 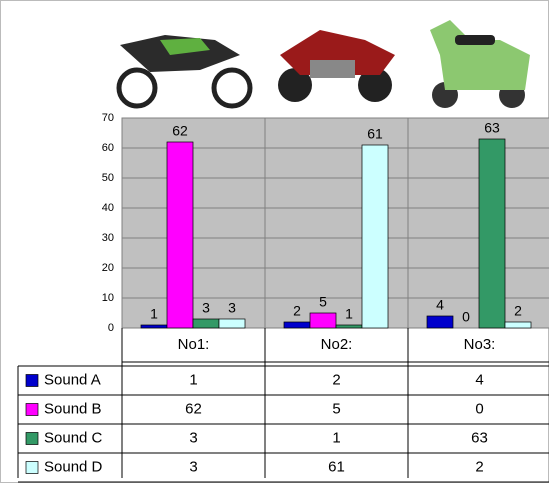 I want to click on table-cell: 5, so click(x=336, y=408).